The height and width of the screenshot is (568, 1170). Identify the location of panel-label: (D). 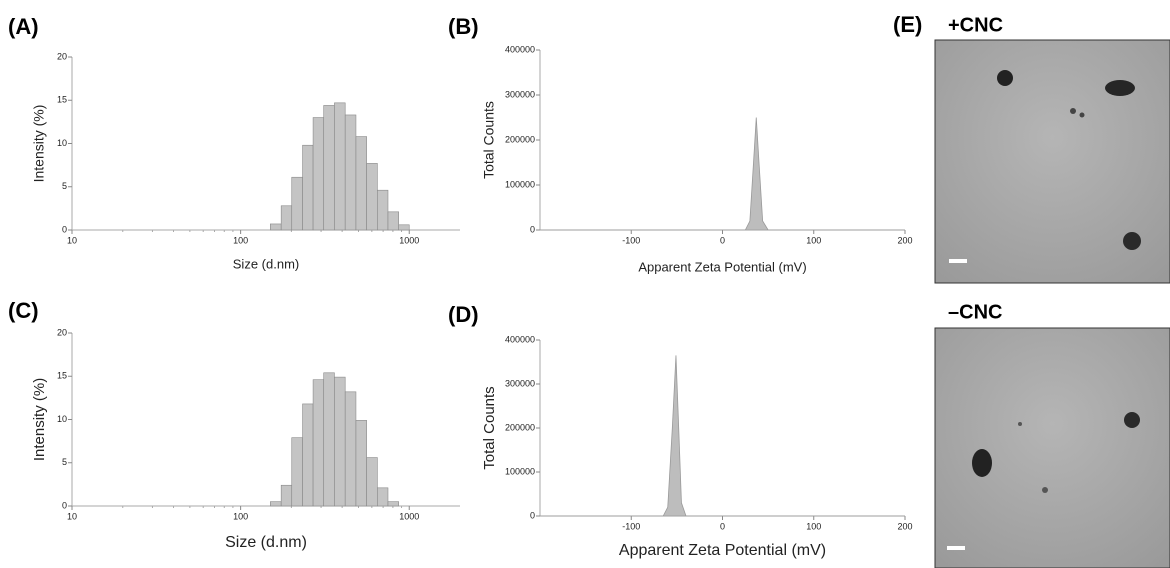
(463, 314).